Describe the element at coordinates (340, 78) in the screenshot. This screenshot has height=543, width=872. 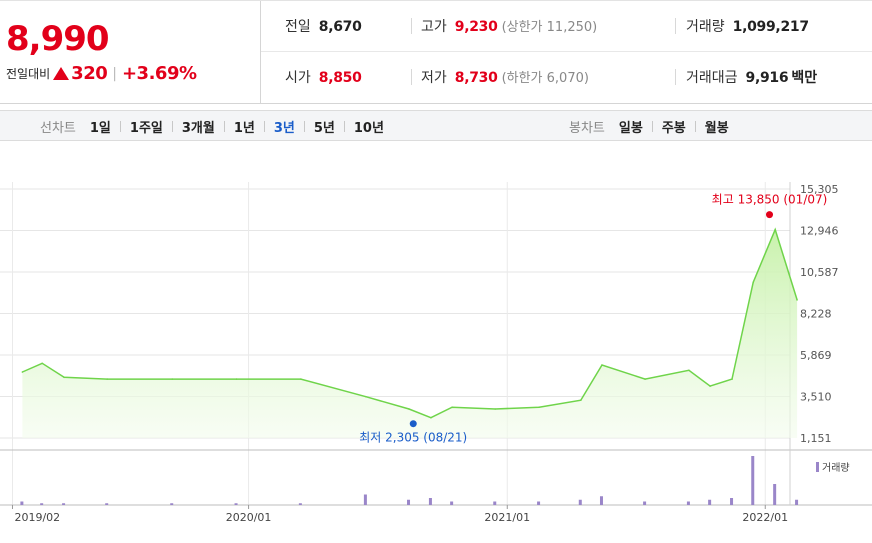
I see `open-value: 8,850` at that location.